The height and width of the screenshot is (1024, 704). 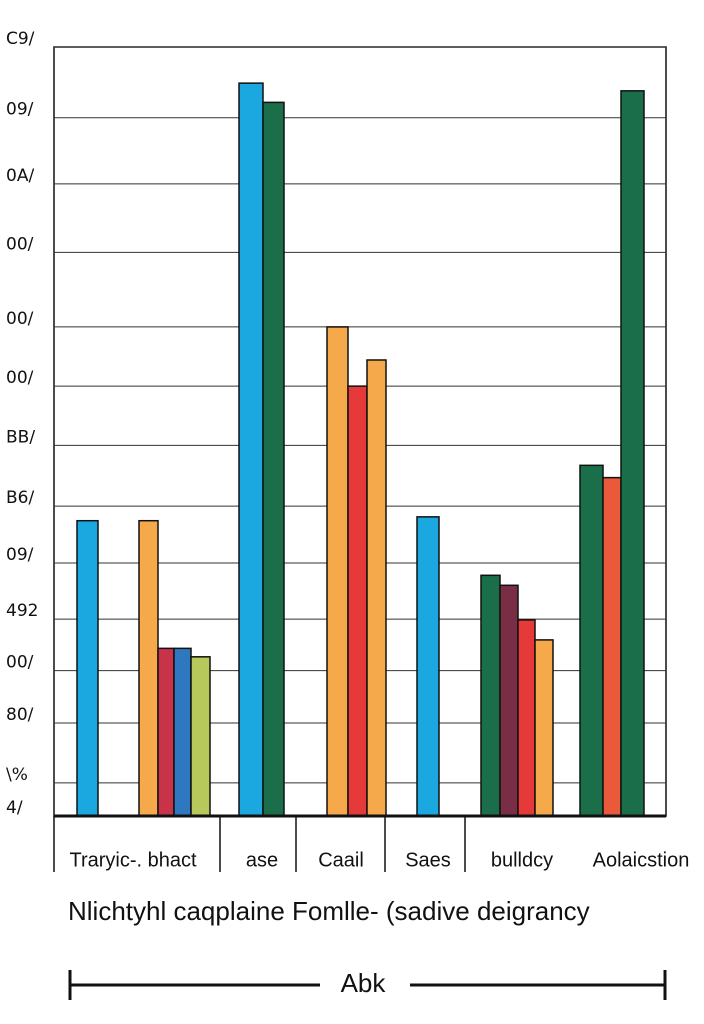 What do you see at coordinates (262, 860) in the screenshot?
I see `x-tick-label: ase` at bounding box center [262, 860].